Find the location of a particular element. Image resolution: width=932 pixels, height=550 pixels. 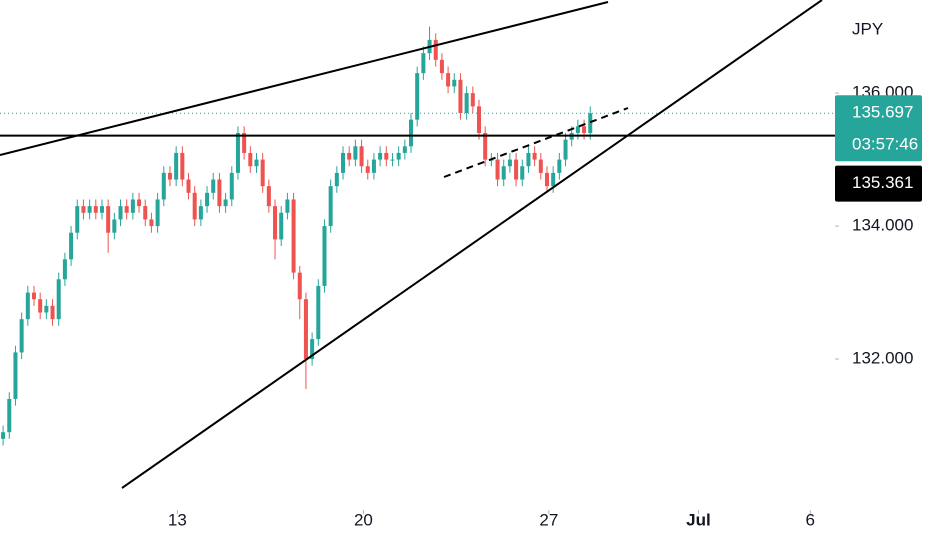

last-price-label-bg is located at coordinates (878, 128).